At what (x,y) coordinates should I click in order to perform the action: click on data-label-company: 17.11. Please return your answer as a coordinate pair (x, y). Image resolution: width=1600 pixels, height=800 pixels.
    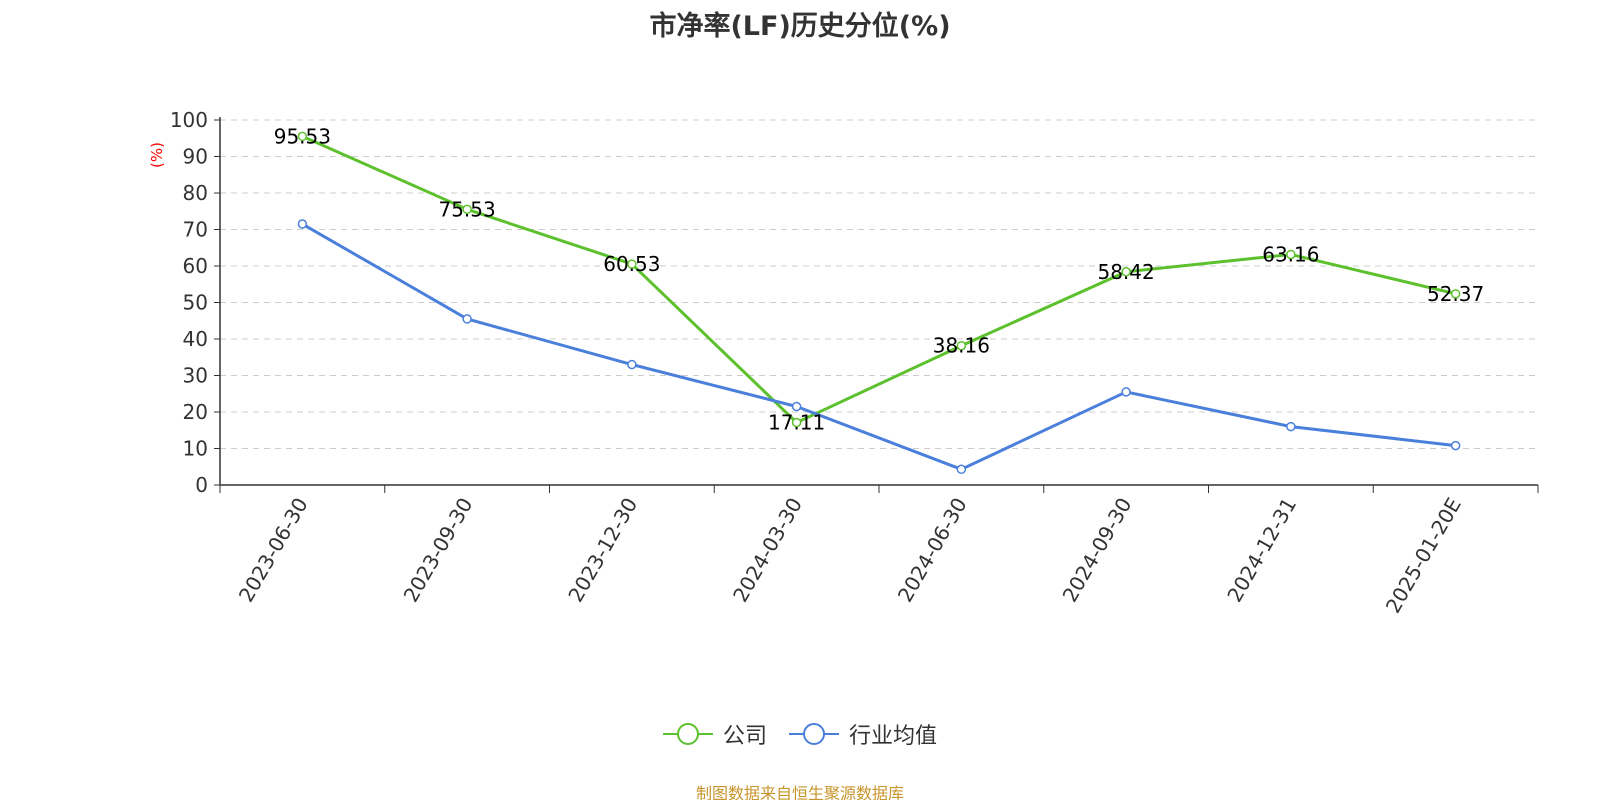
    Looking at the image, I should click on (796, 423).